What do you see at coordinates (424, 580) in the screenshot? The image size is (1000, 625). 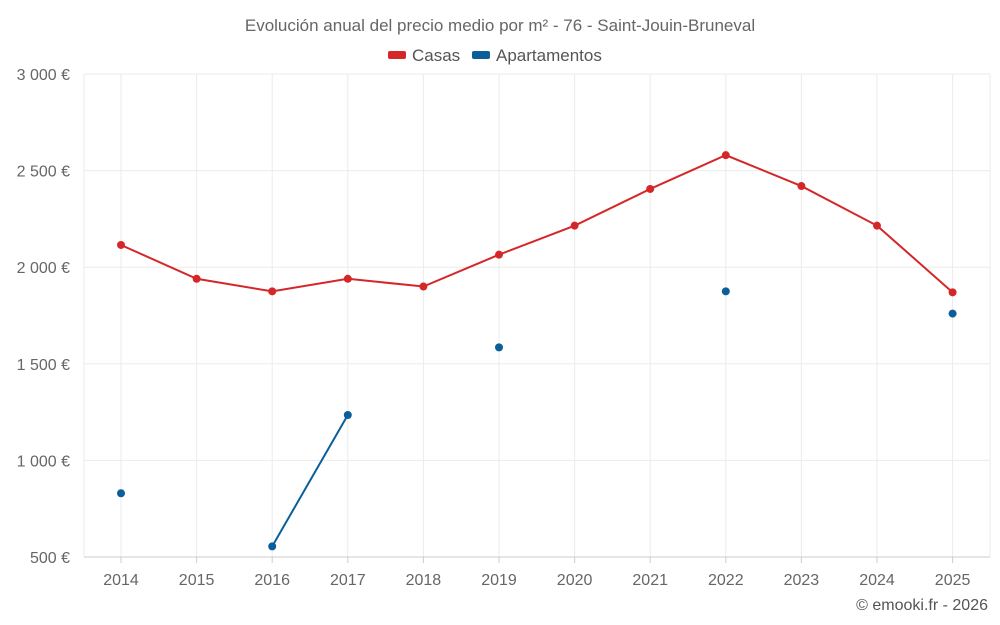 I see `x-tick-label: 2018` at bounding box center [424, 580].